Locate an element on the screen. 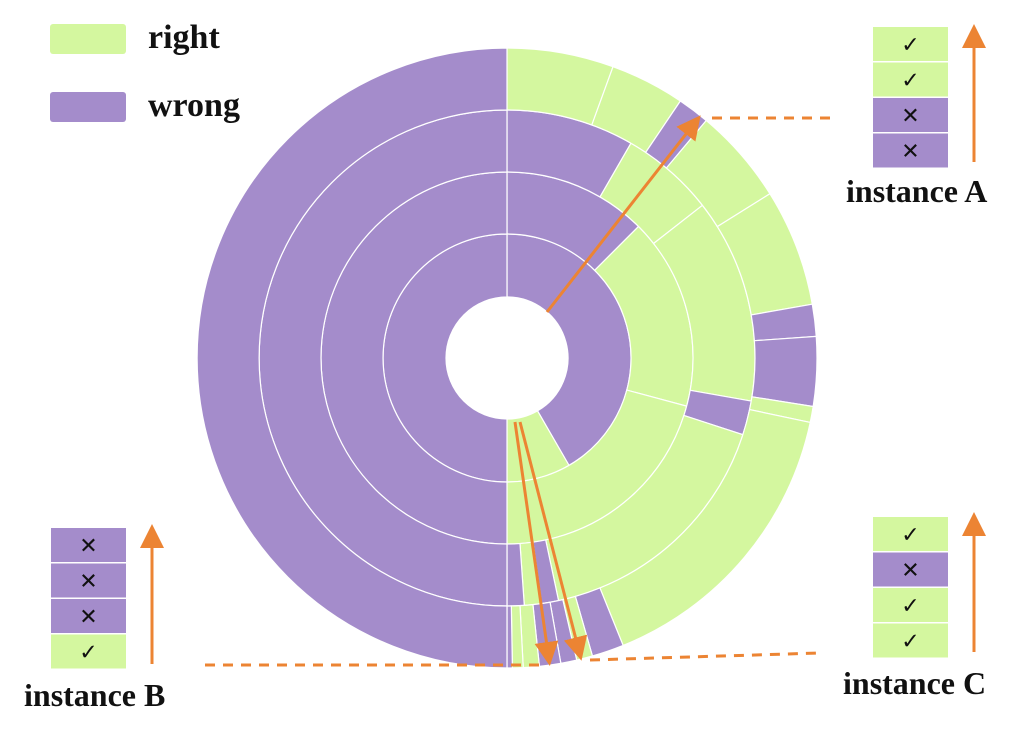 The width and height of the screenshot is (1035, 738). instance-c-label: instance C is located at coordinates (914, 683).